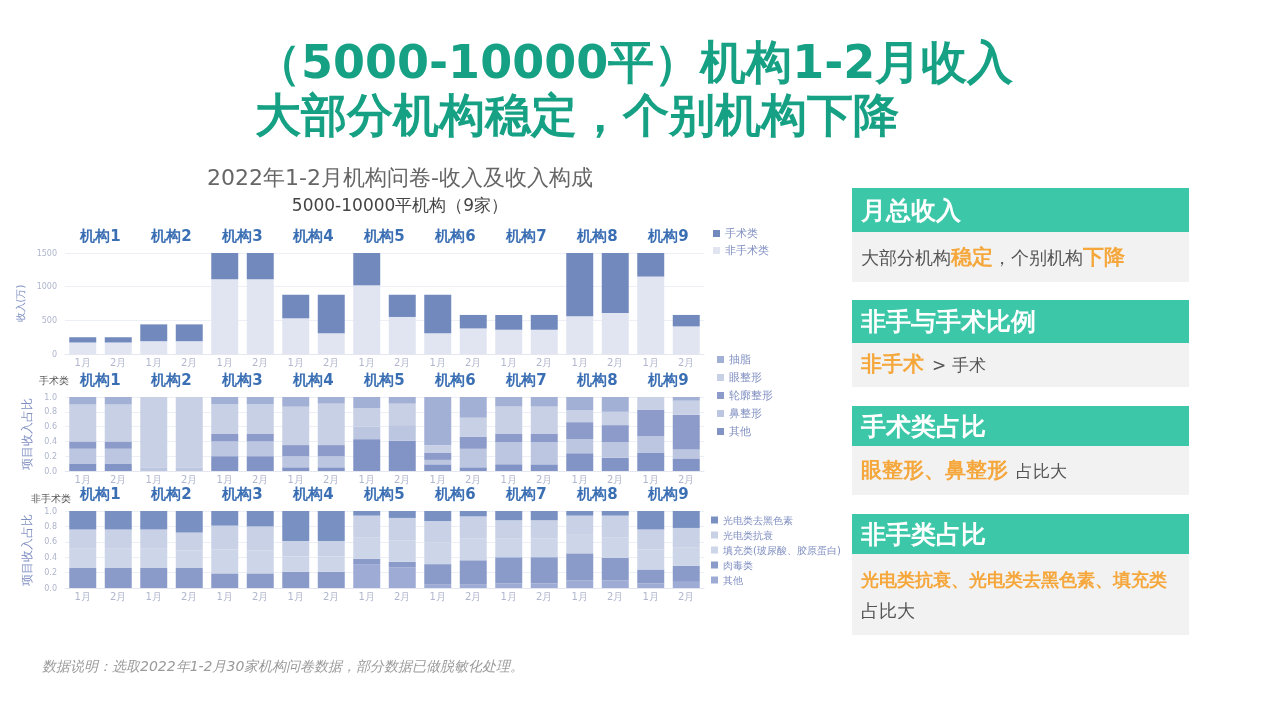 This screenshot has width=1267, height=710. Describe the element at coordinates (54, 354) in the screenshot. I see `y-tick-label: 0` at that location.